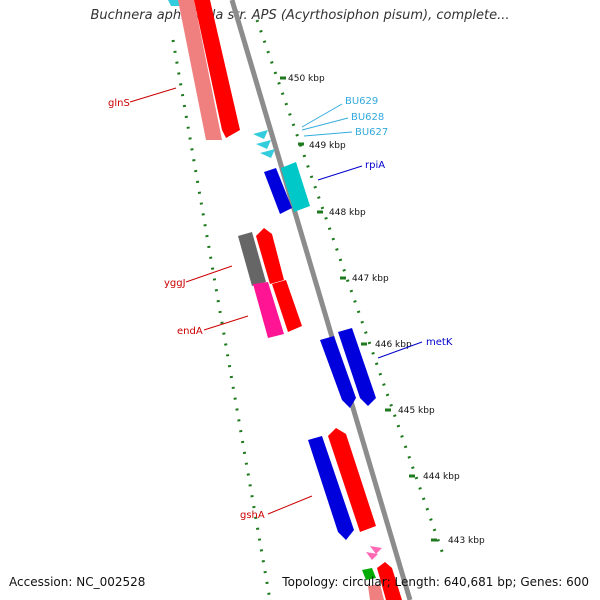 This screenshot has height=600, width=600. Describe the element at coordinates (263, 144) in the screenshot. I see `gene-BU628` at that location.